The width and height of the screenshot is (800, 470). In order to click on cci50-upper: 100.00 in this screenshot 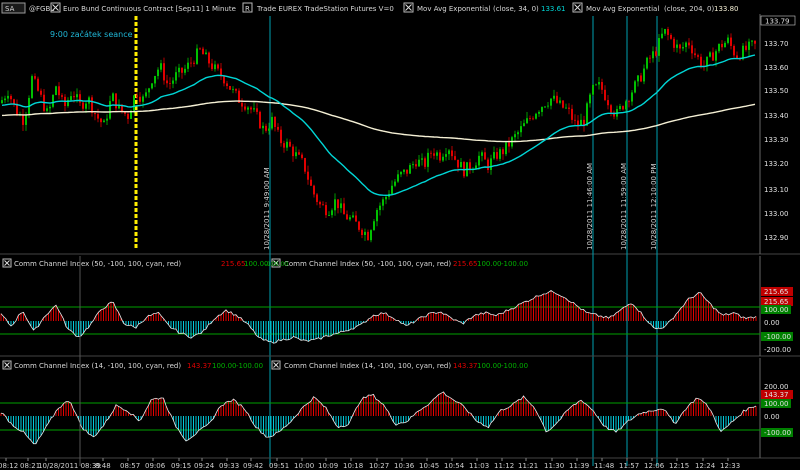, I will do `click(256, 264)`.